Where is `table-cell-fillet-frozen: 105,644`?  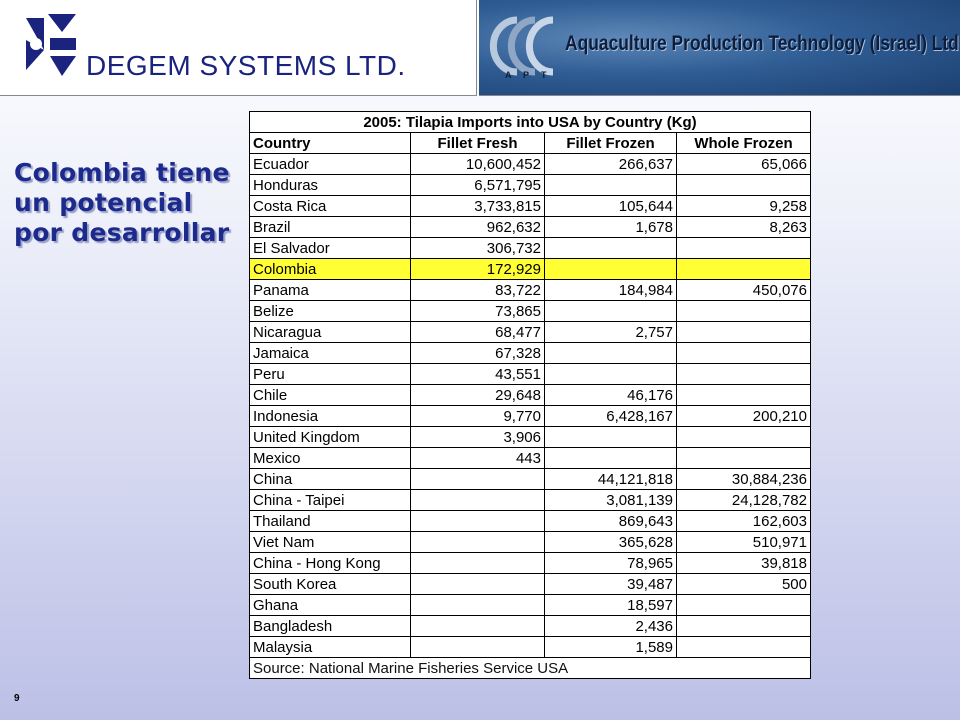 table-cell-fillet-frozen: 105,644 is located at coordinates (610, 206).